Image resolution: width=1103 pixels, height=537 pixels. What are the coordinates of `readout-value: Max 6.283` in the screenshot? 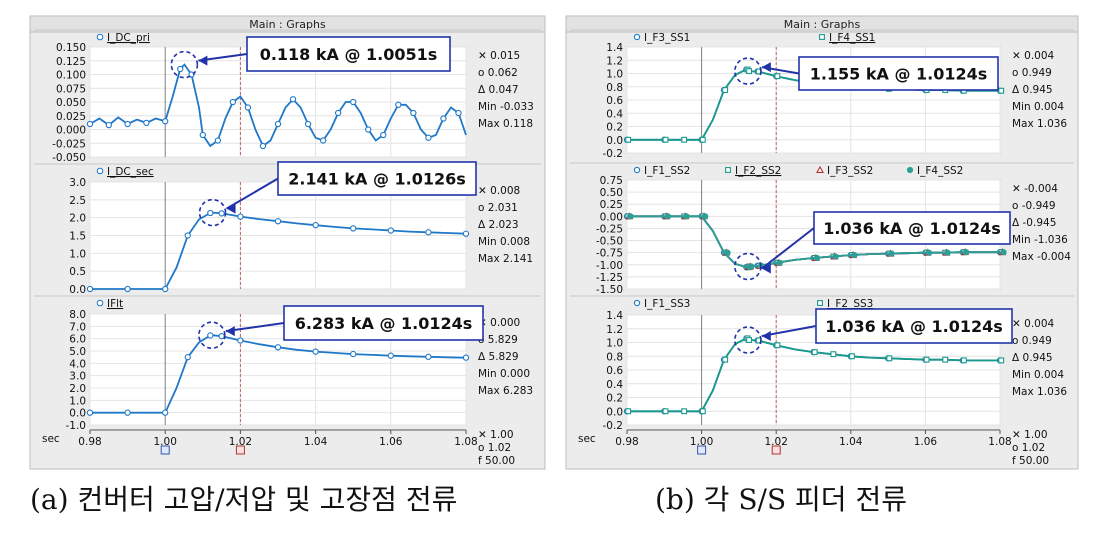 It's located at (505, 391).